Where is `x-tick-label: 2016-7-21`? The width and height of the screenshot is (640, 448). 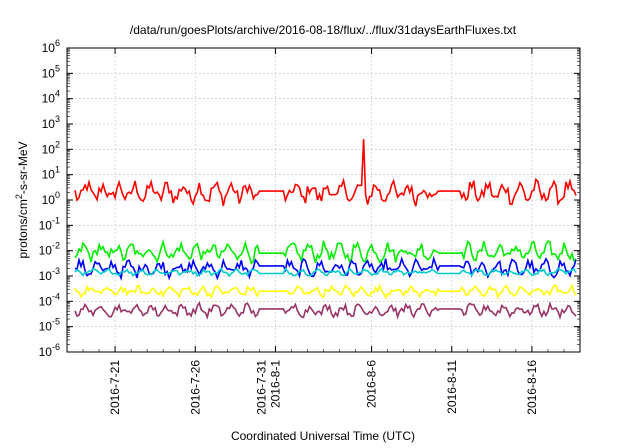
x-tick-label: 2016-7-21 is located at coordinates (115, 387).